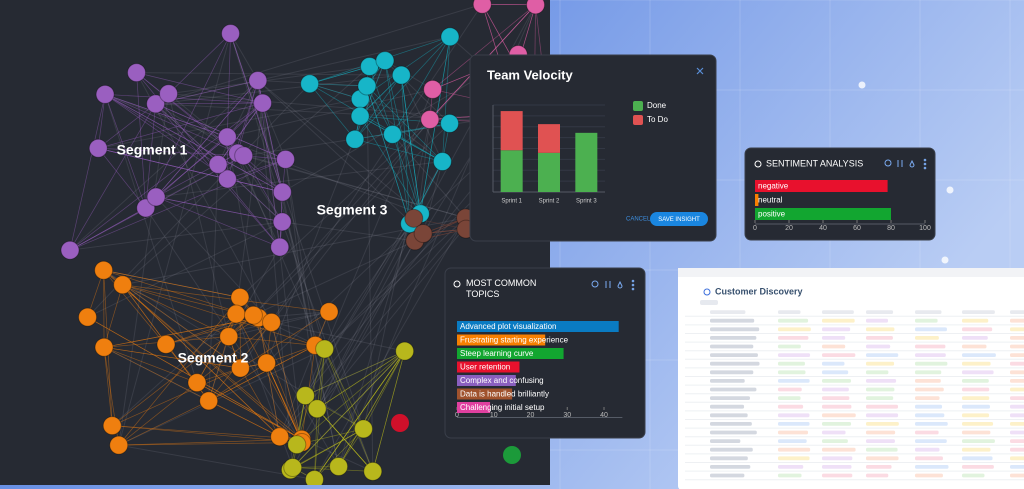 The height and width of the screenshot is (489, 1024). What do you see at coordinates (773, 186) in the screenshot?
I see `bar-label: negative` at bounding box center [773, 186].